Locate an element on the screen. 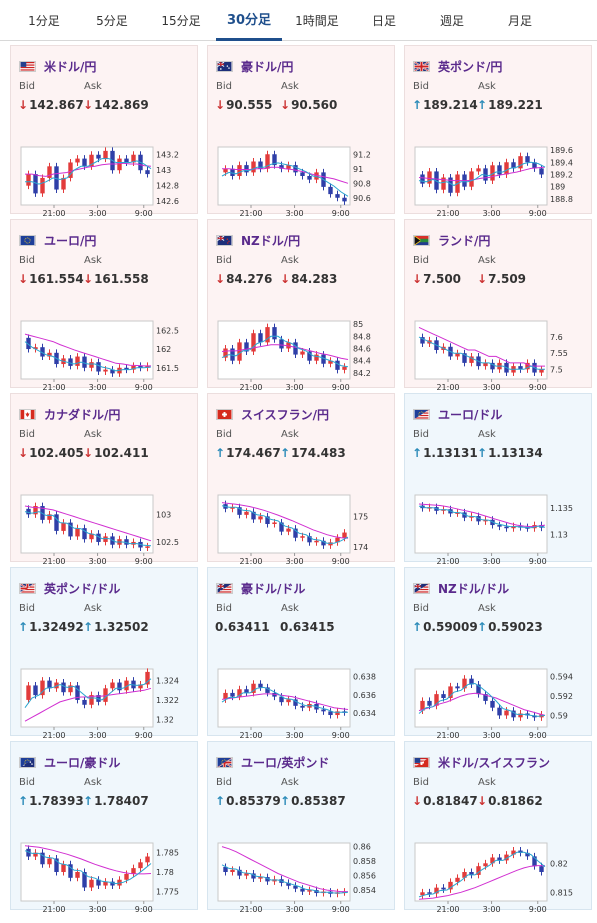 The height and width of the screenshot is (923, 597). pair-title: ユーロ/豪ドル is located at coordinates (69, 762).